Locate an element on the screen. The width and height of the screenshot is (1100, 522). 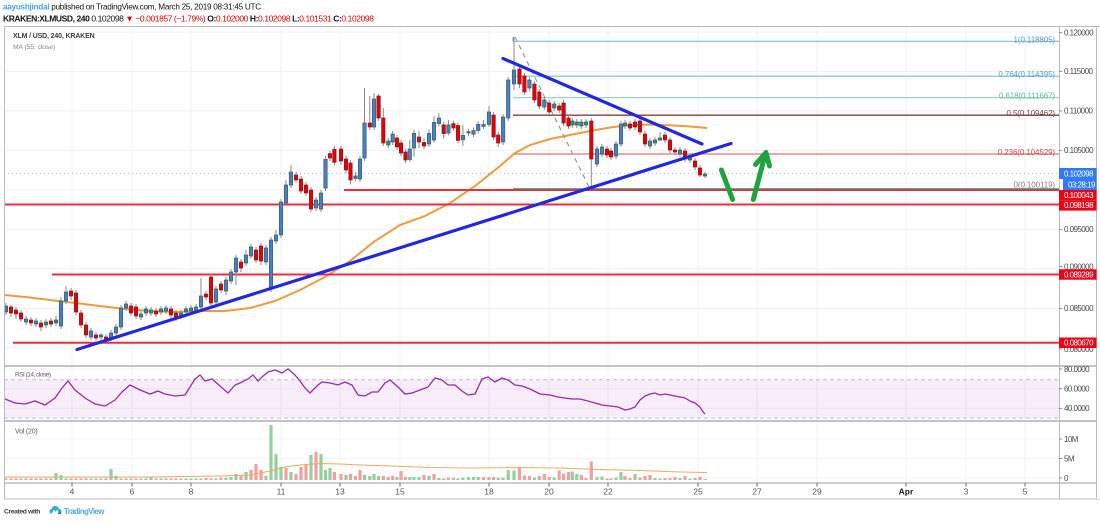
svg-text: 1(0.118805) is located at coordinates (1035, 39).